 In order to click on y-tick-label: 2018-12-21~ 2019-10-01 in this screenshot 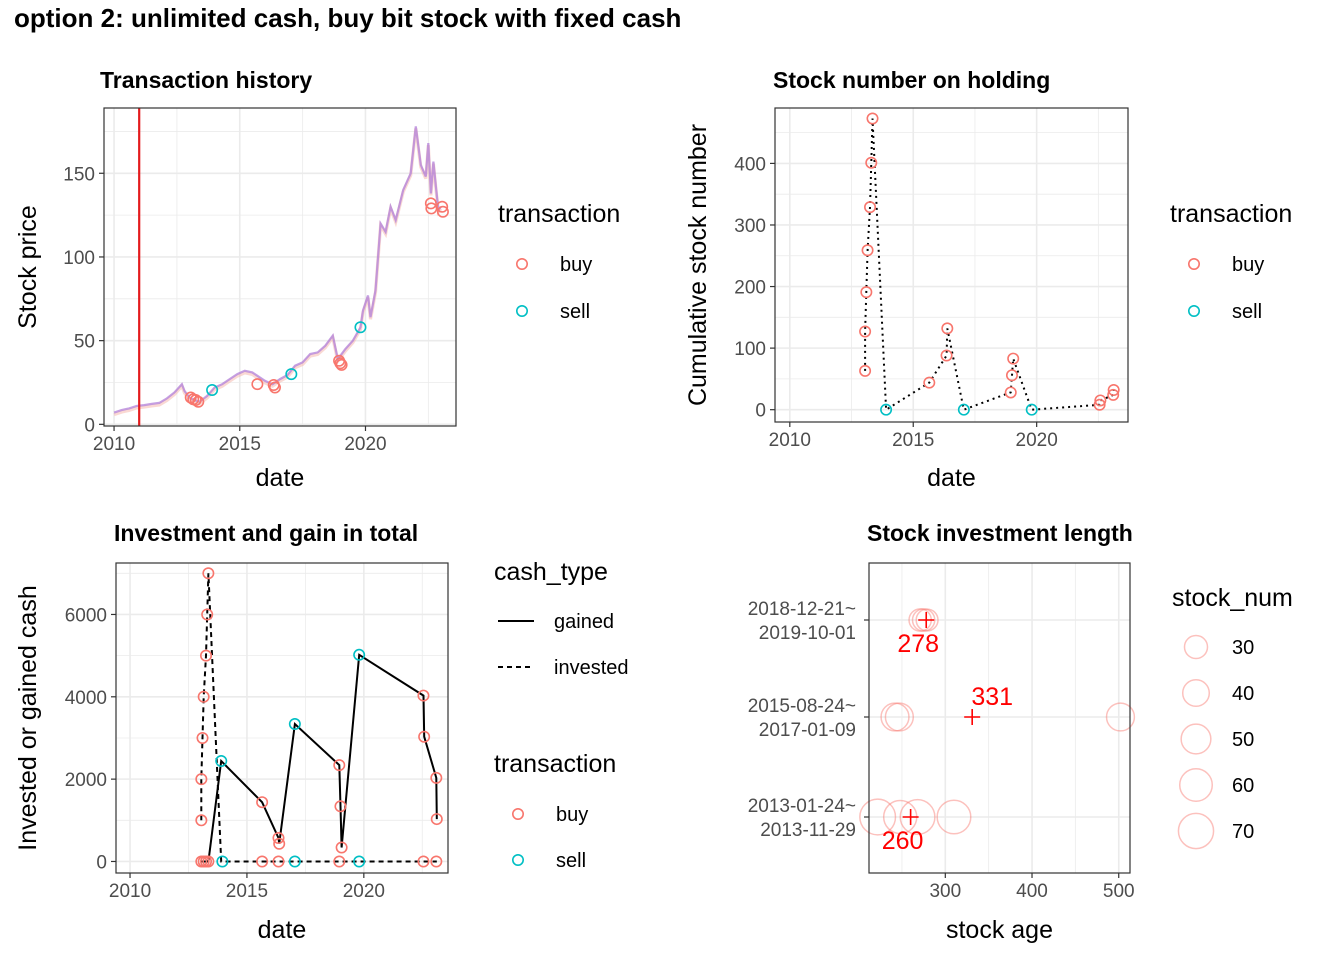, I will do `click(802, 621)`.